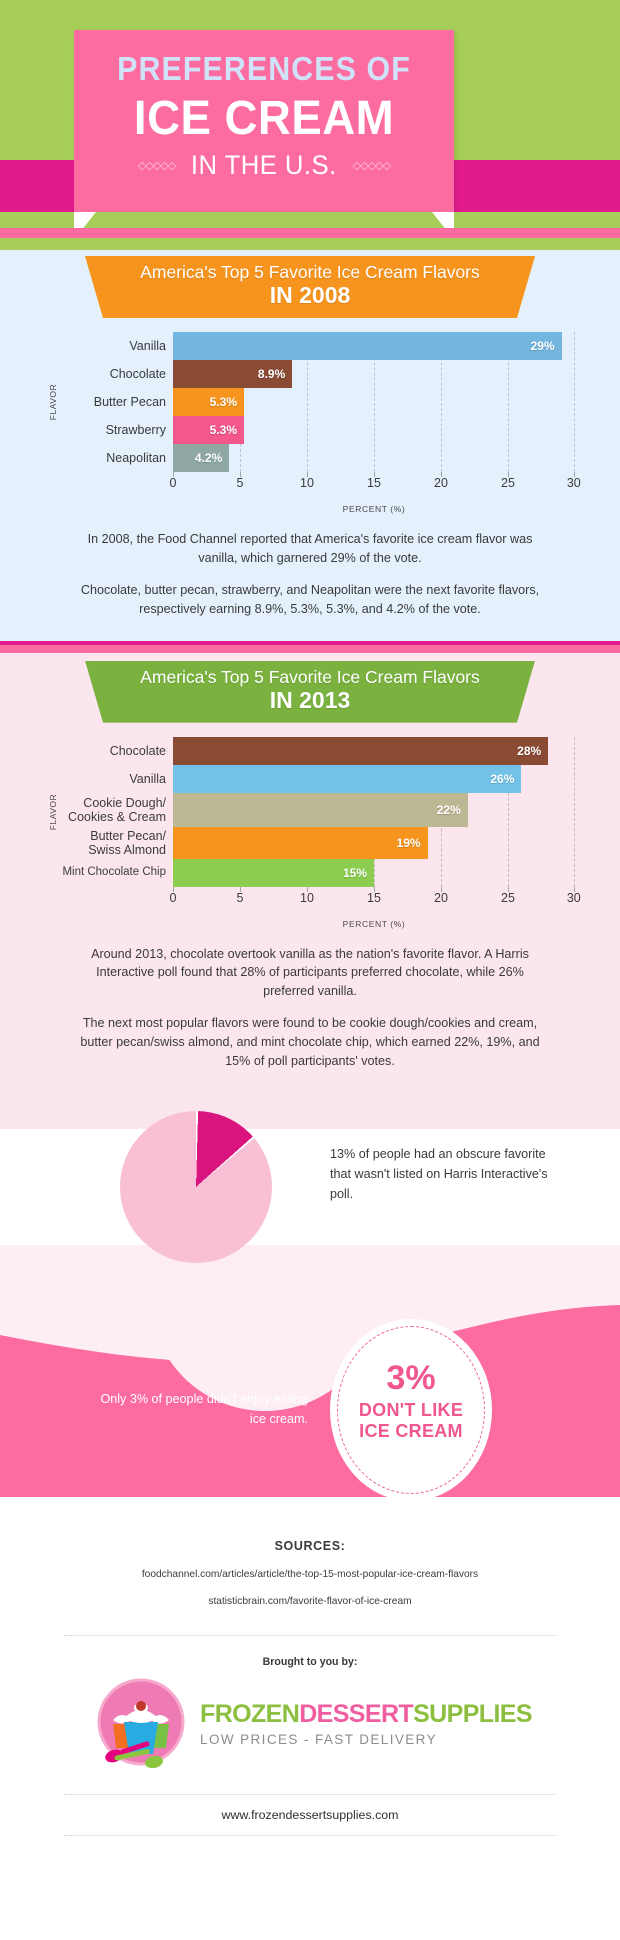 This screenshot has height=1940, width=620. What do you see at coordinates (53, 402) in the screenshot?
I see `chart-2008-y-axis-label: FLAVOR` at bounding box center [53, 402].